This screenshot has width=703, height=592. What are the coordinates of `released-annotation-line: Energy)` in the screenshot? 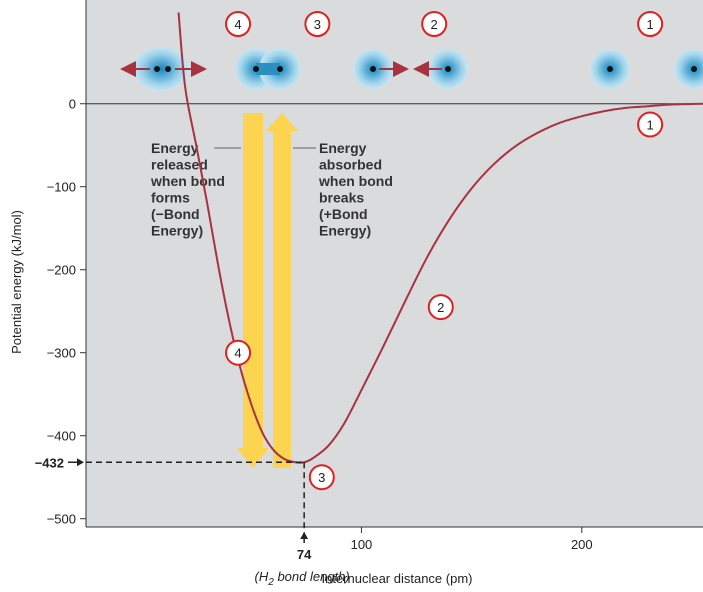 It's located at (177, 231).